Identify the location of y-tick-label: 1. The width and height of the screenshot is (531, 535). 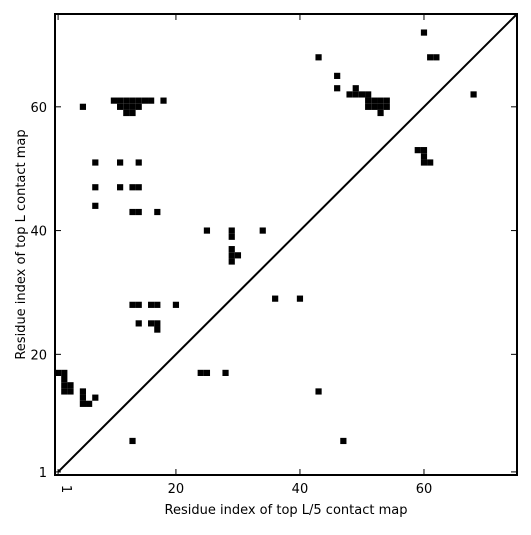
(43, 473).